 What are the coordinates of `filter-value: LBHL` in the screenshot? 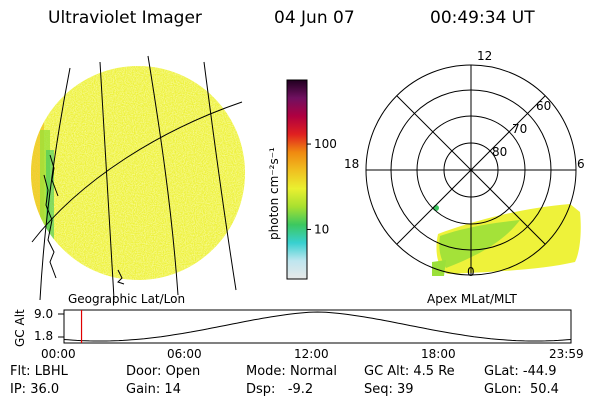 It's located at (51, 371).